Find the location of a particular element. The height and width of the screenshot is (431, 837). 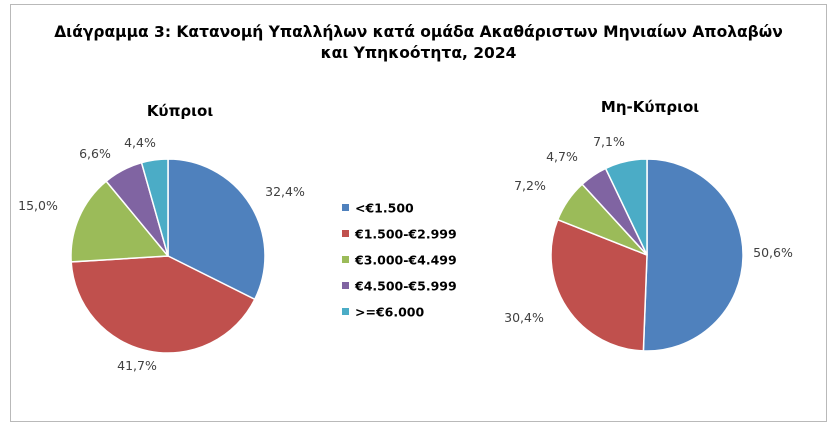

pie-0-title: Κύπριοι is located at coordinates (180, 111).